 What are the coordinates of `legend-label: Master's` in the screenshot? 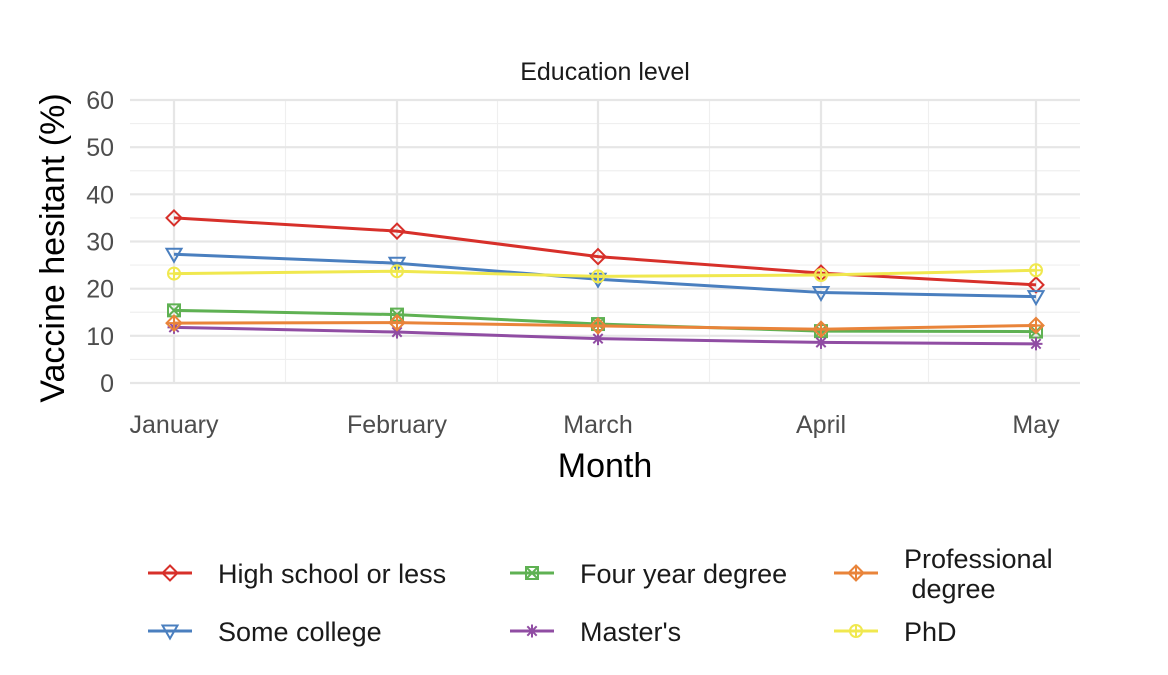 It's located at (630, 632).